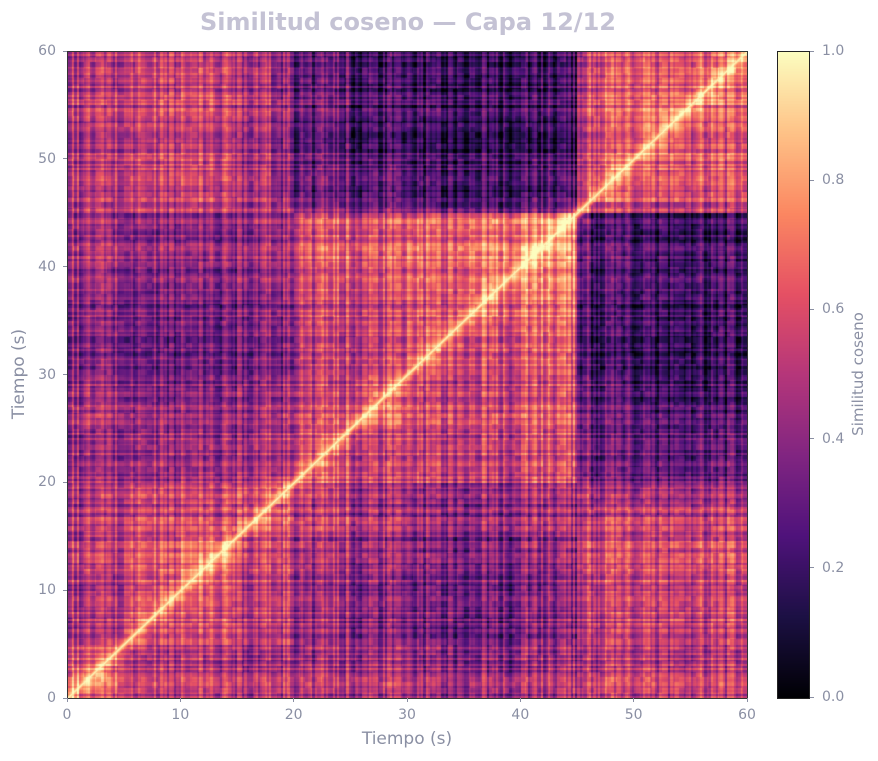 This screenshot has width=878, height=761. What do you see at coordinates (47, 51) in the screenshot?
I see `y-tick-label: 60` at bounding box center [47, 51].